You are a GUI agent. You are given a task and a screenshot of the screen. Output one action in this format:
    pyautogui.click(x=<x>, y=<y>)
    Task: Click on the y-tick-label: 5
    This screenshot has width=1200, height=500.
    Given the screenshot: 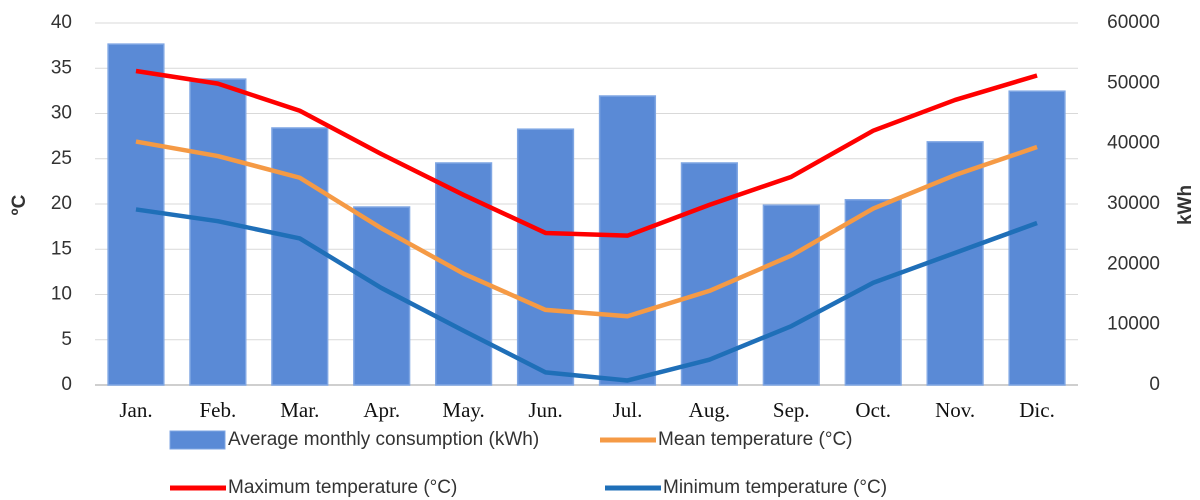 What is the action you would take?
    pyautogui.click(x=66, y=339)
    